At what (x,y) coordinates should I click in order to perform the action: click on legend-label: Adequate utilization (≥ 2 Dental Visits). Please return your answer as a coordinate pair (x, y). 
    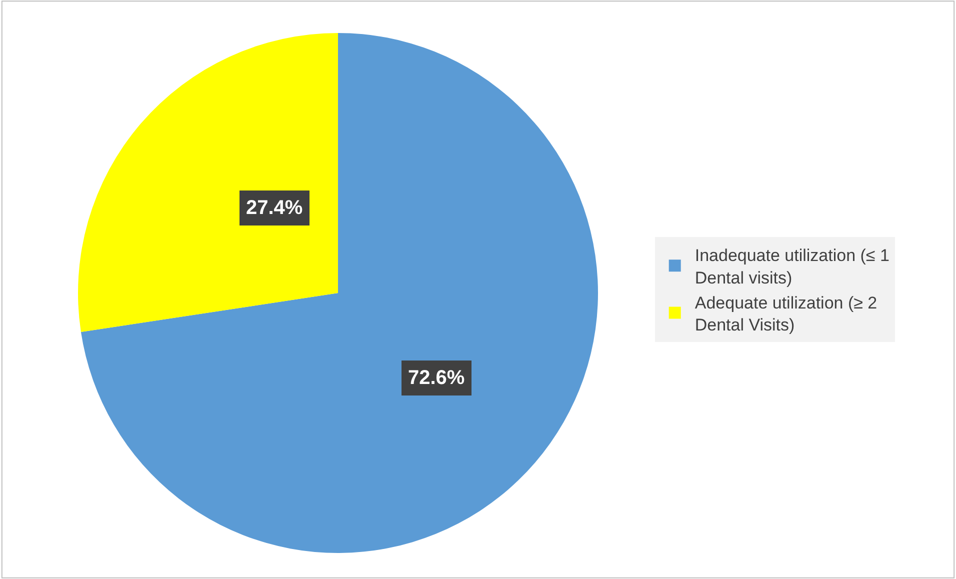
    Looking at the image, I should click on (786, 313).